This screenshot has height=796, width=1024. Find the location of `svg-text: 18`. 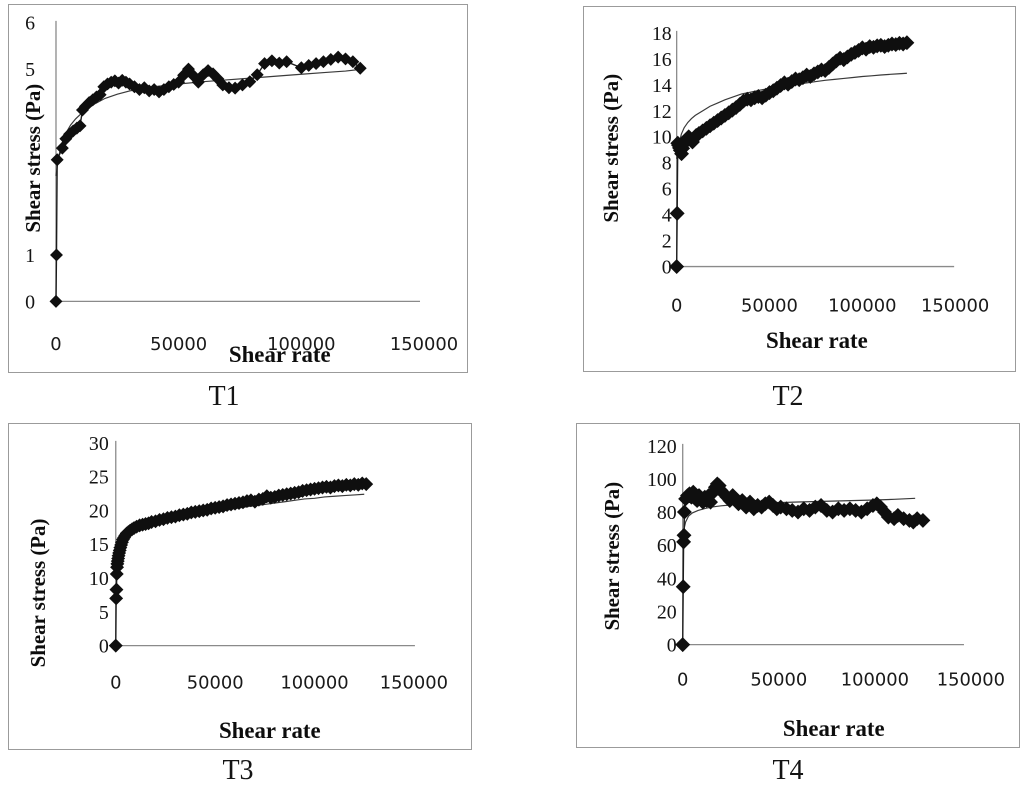

svg-text: 18 is located at coordinates (662, 34).